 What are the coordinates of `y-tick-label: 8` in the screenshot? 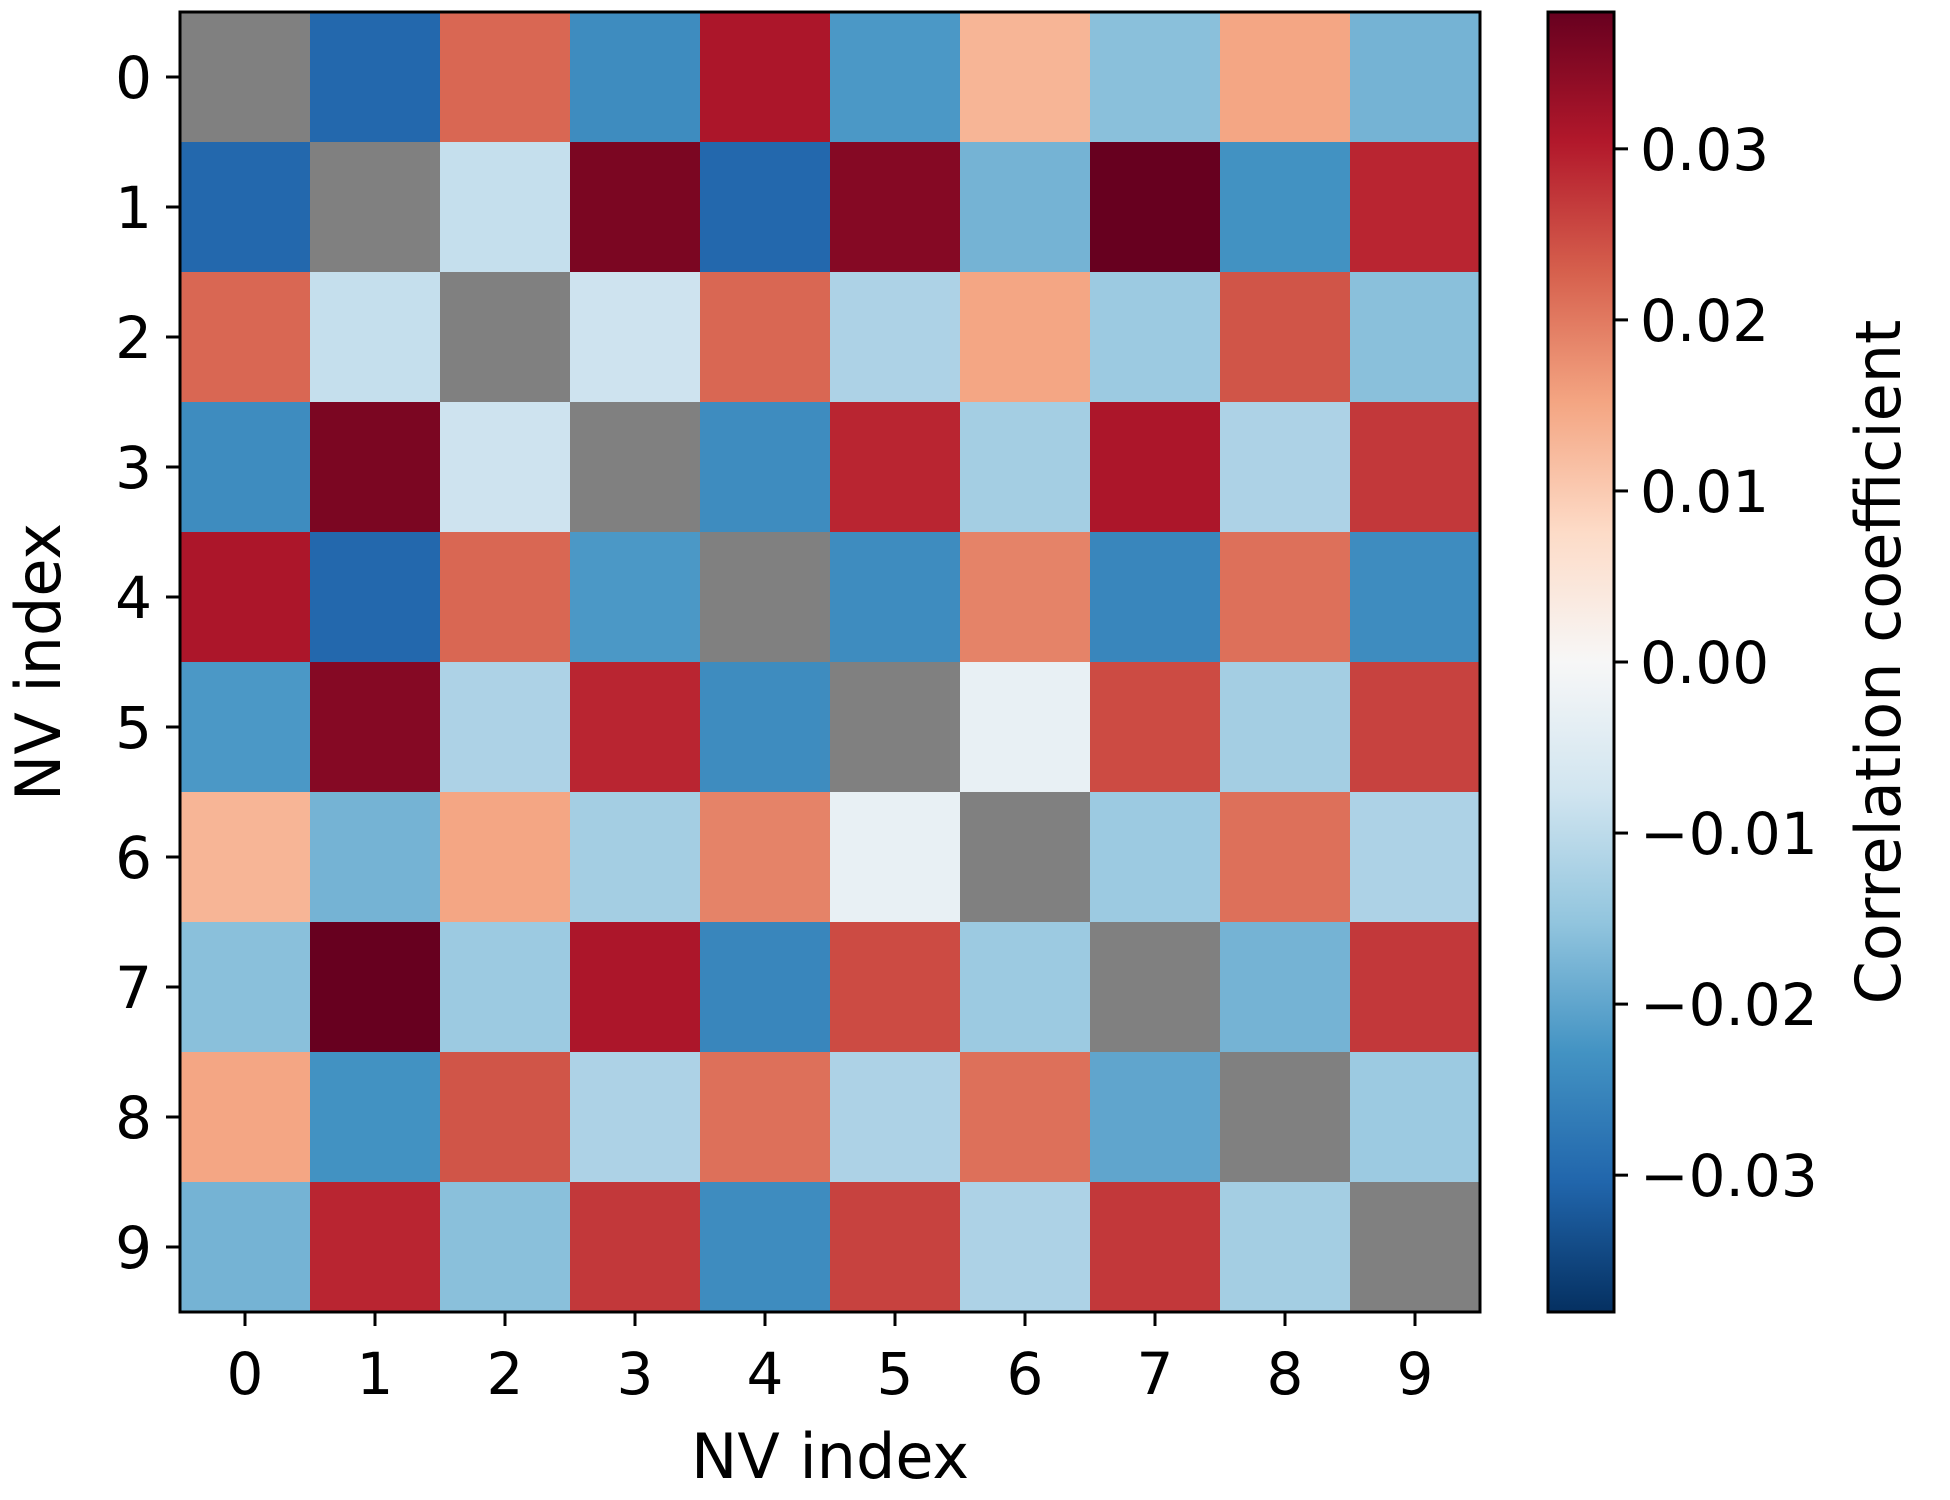 It's located at (133, 1118).